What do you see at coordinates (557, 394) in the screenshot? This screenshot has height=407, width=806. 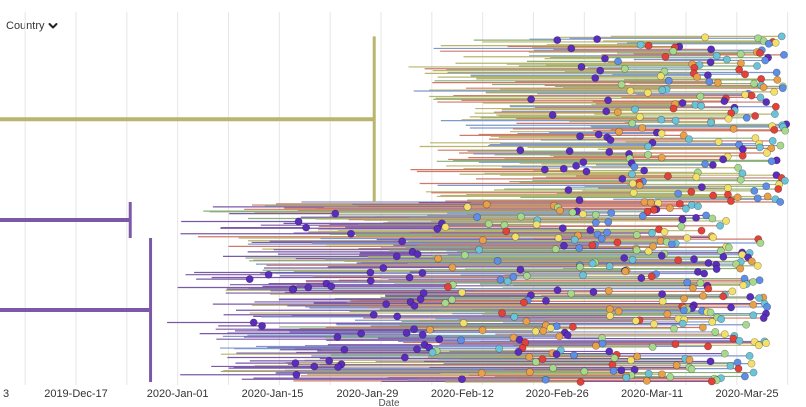 I see `x-tick-label: 2020-Feb-26` at bounding box center [557, 394].